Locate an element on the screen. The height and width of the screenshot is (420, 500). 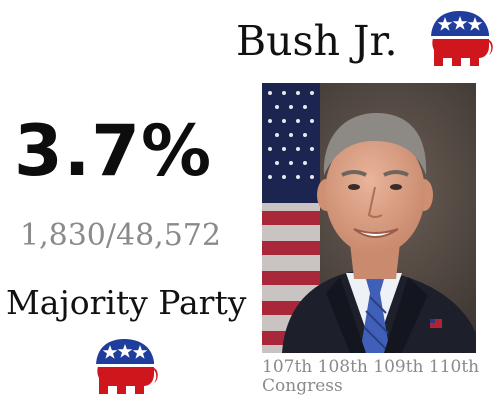
congress-label: Congress is located at coordinates (302, 386).